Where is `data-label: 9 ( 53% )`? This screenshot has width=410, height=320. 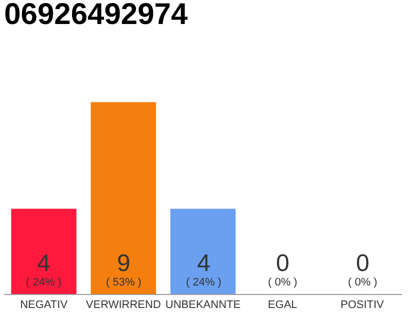
data-label: 9 ( 53% ) is located at coordinates (124, 269).